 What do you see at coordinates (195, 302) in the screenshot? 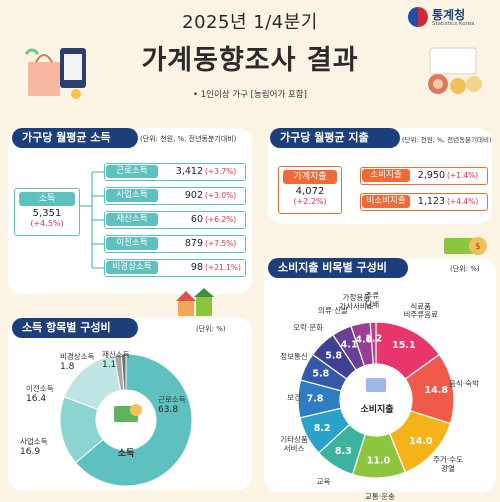
I see `houses-illustration-icon` at bounding box center [195, 302].